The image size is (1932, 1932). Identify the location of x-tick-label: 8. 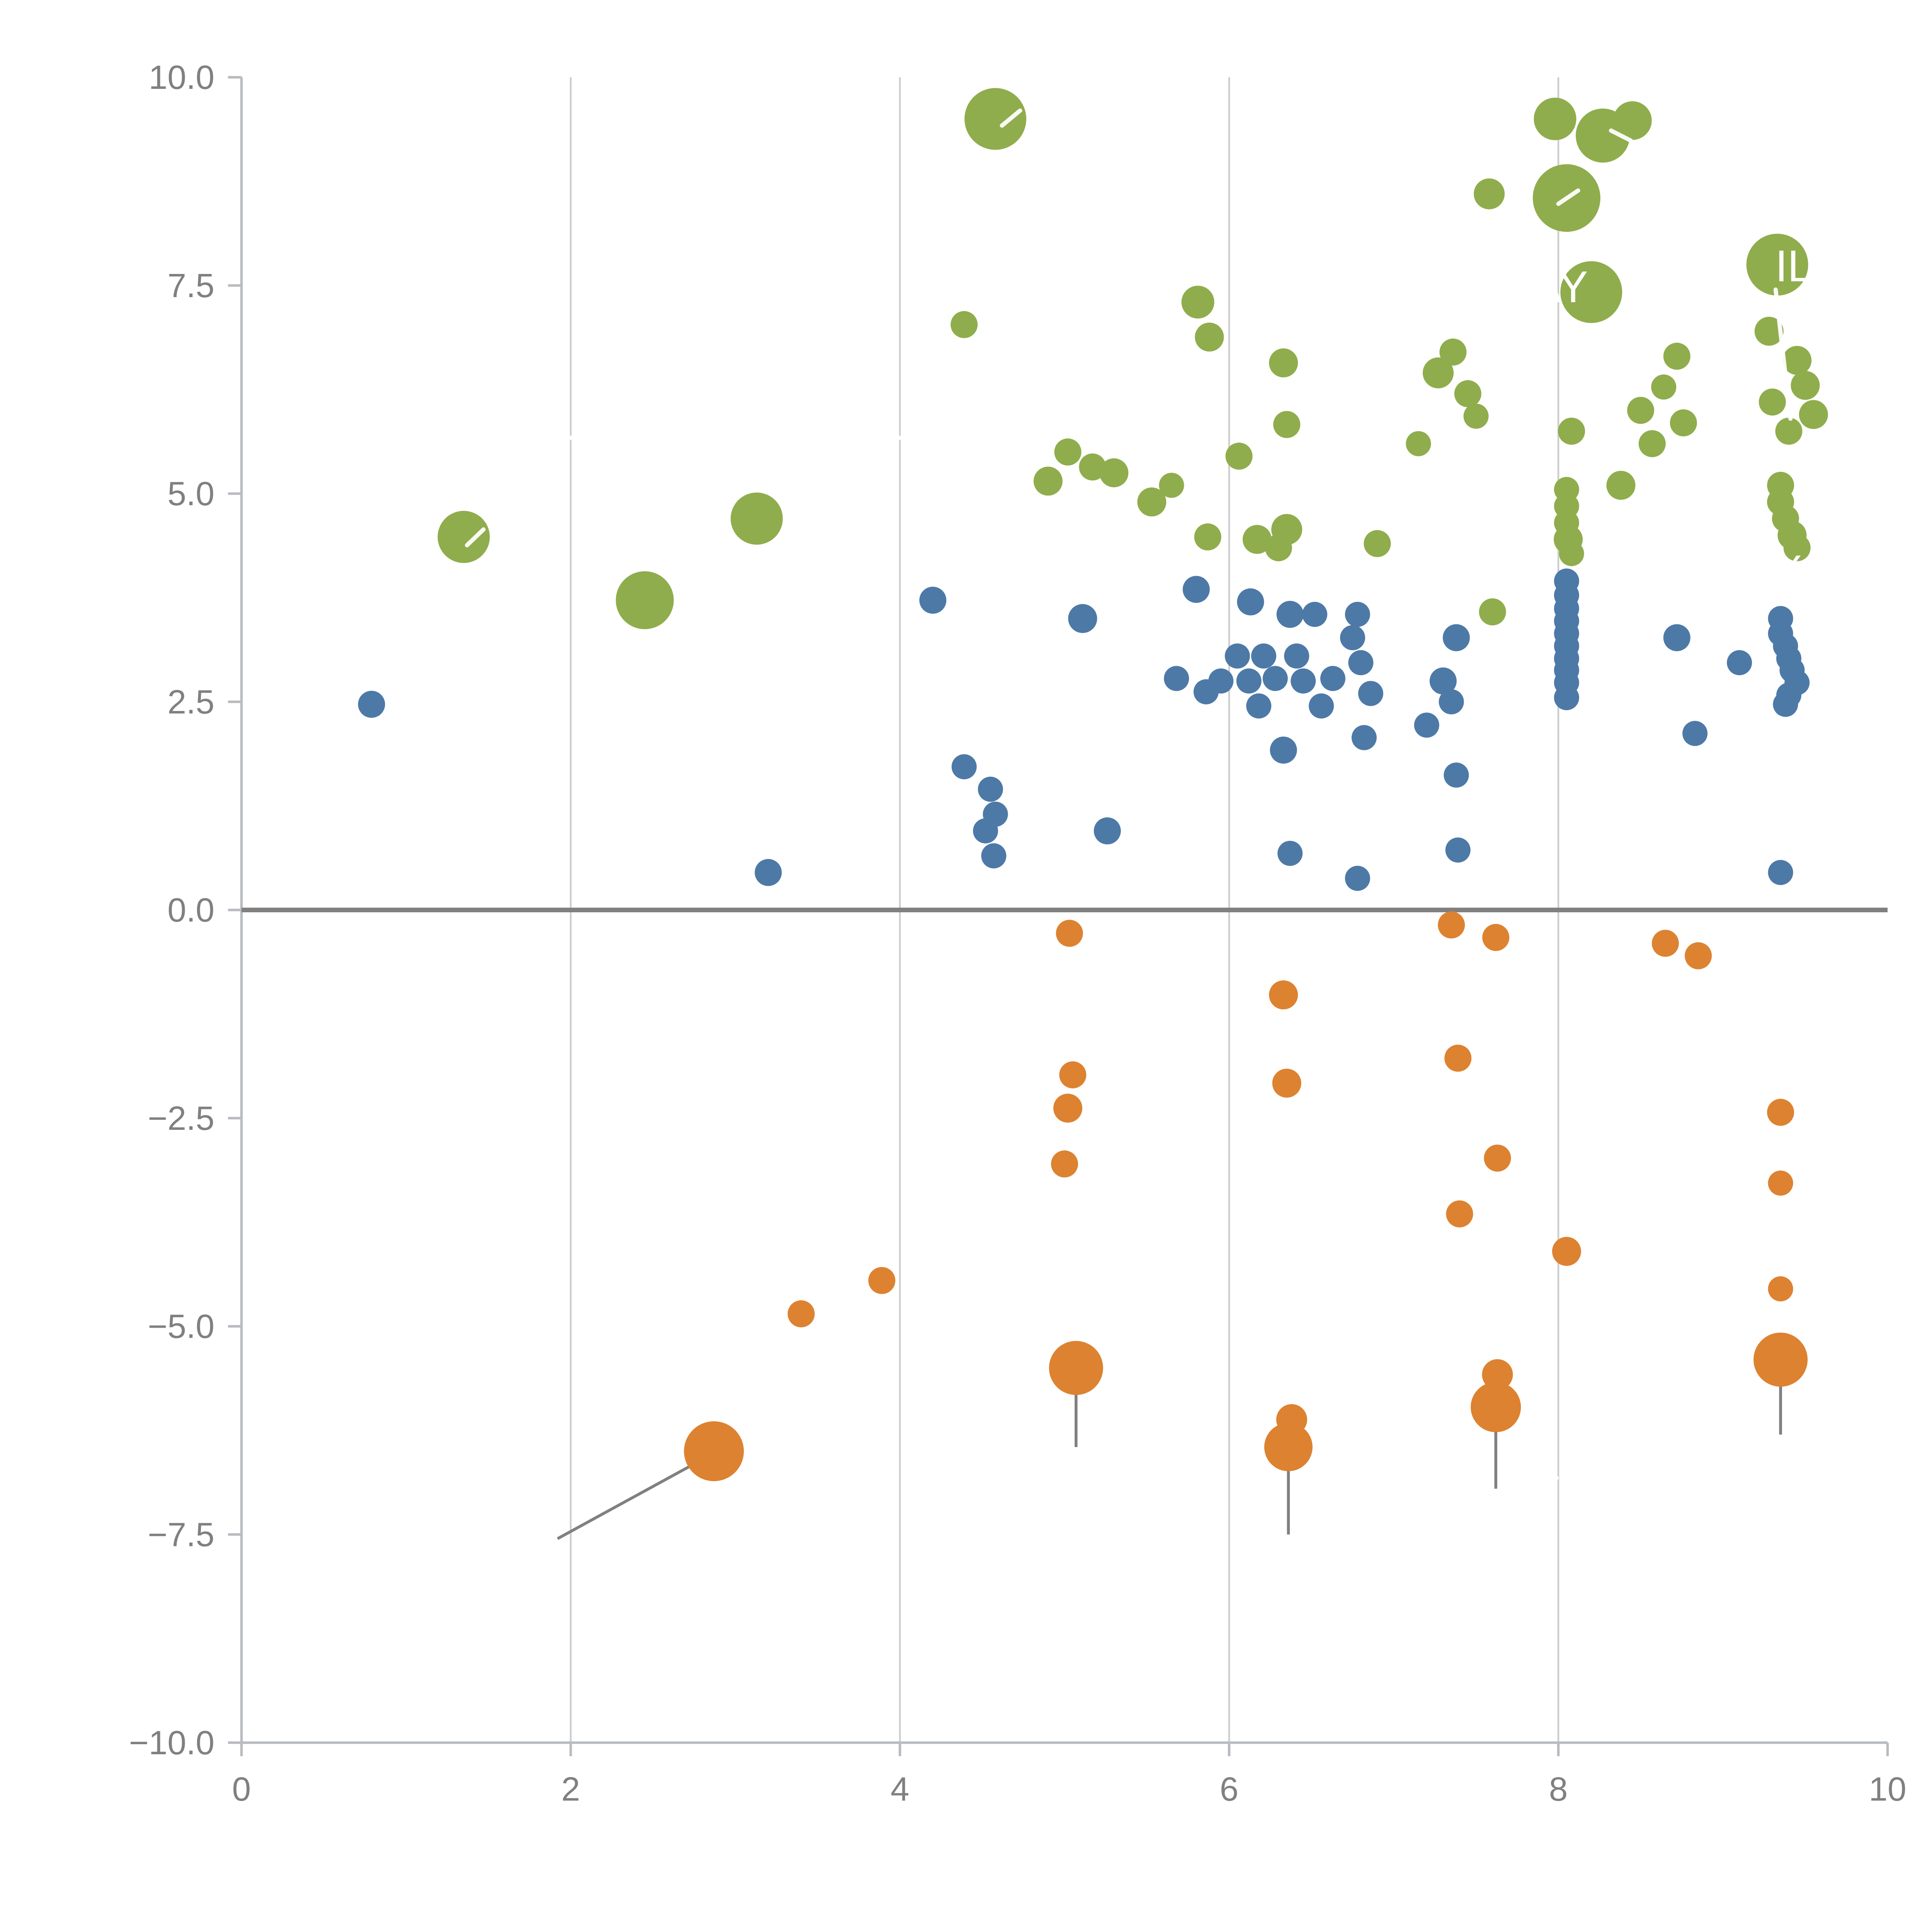
(1559, 1789).